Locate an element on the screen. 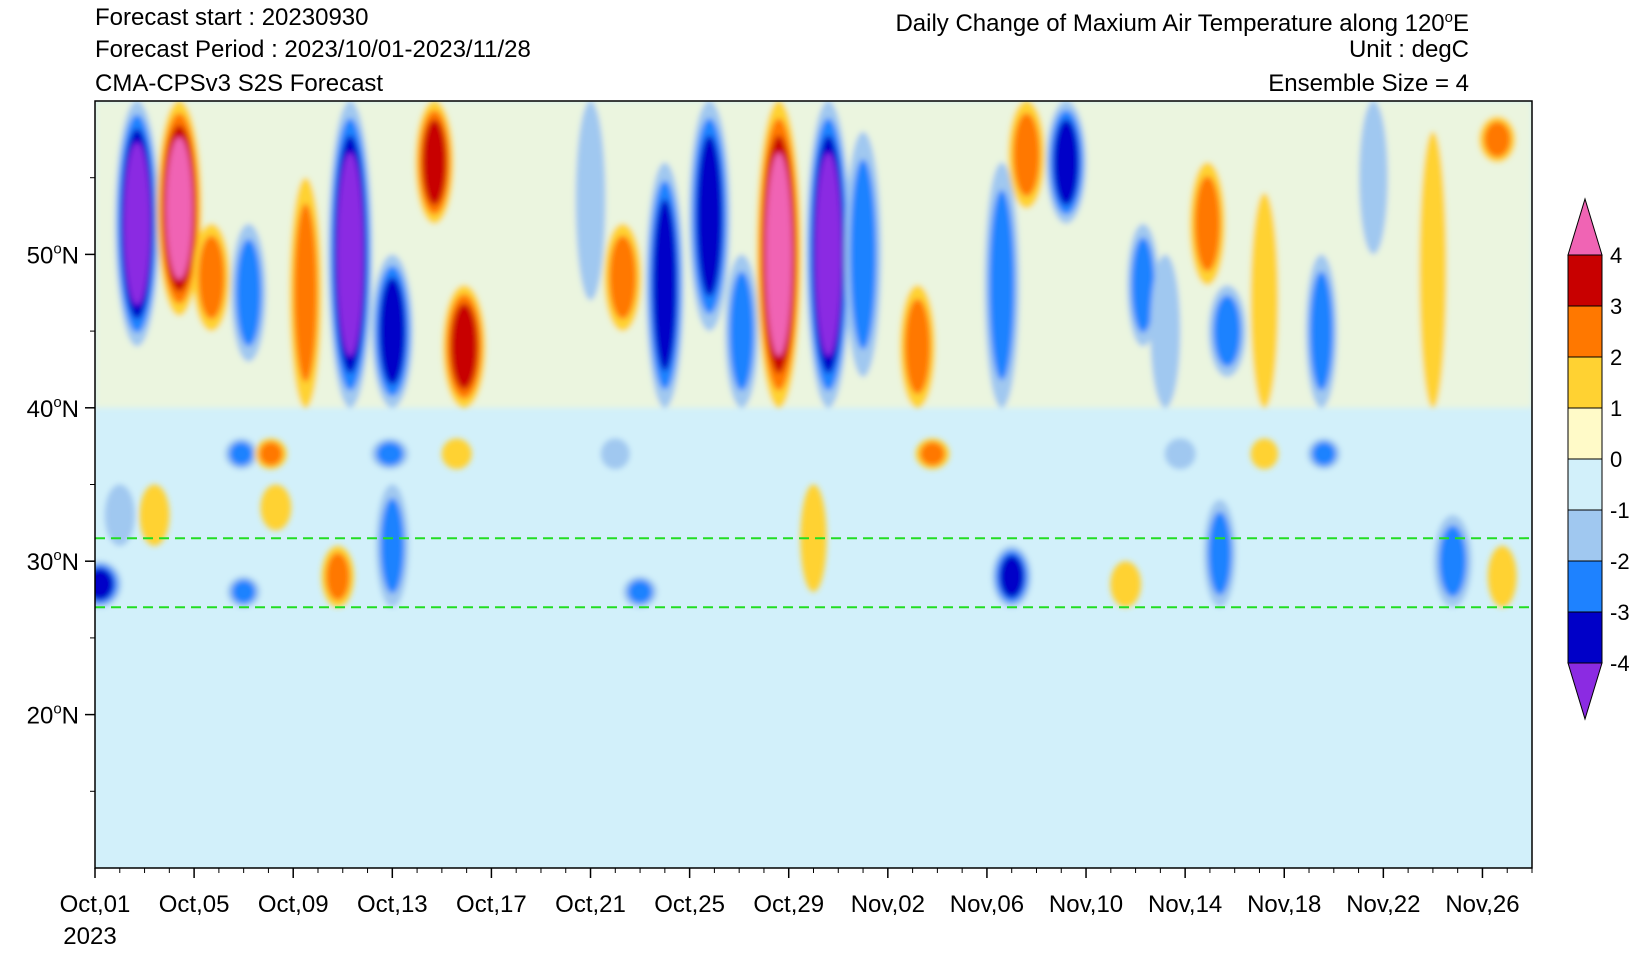 The width and height of the screenshot is (1630, 959). colorbar-label: 1 is located at coordinates (1616, 408).